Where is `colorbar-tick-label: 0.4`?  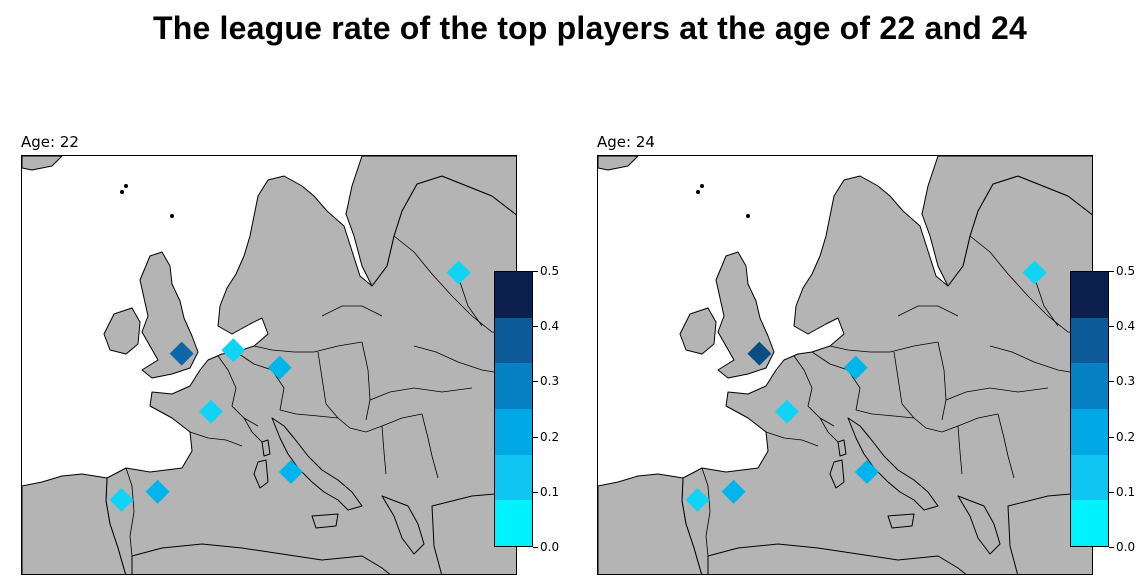 colorbar-tick-label: 0.4 is located at coordinates (550, 326).